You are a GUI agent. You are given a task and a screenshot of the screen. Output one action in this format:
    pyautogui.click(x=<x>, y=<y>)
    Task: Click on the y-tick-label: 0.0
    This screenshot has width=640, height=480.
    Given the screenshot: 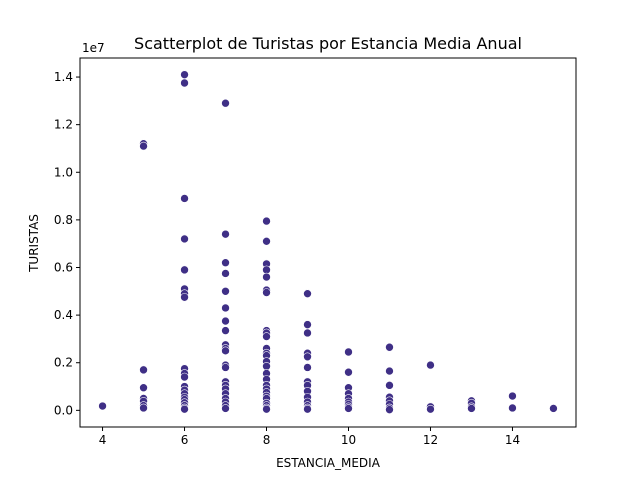 What is the action you would take?
    pyautogui.click(x=63, y=410)
    